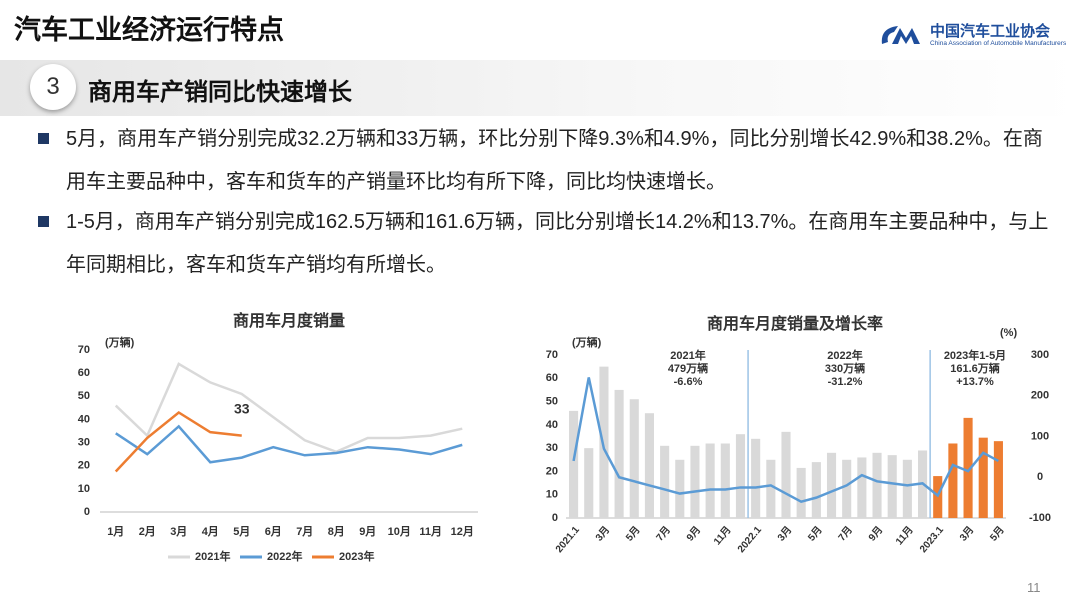 The image size is (1080, 607). I want to click on annotation-total: 479万辆, so click(688, 368).